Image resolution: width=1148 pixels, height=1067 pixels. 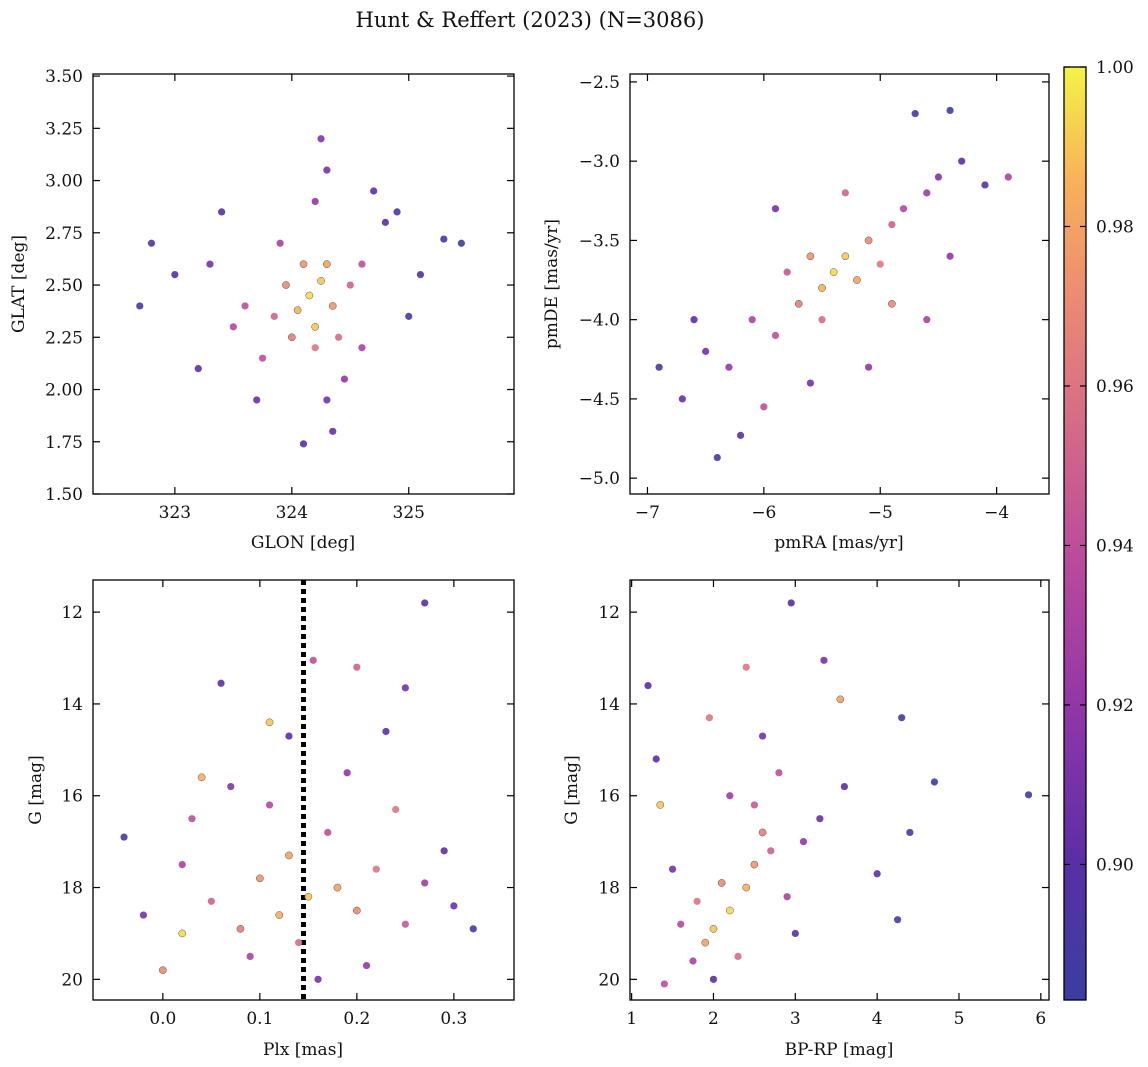 I want to click on x-tick-label: 324, so click(x=292, y=513).